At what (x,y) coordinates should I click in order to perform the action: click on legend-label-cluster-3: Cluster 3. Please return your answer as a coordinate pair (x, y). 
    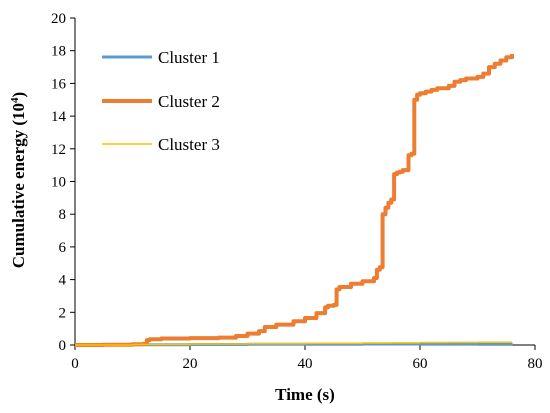
    Looking at the image, I should click on (189, 144).